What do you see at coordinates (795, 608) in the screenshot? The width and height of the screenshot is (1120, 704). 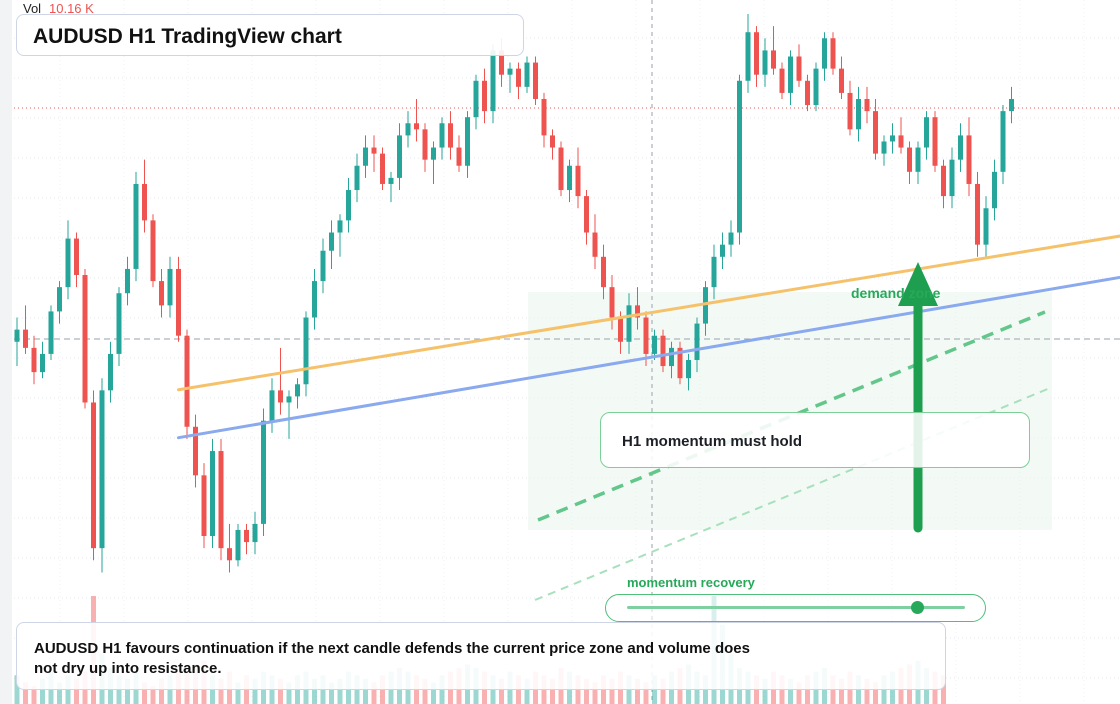 I see `momentum-recovery-slider` at bounding box center [795, 608].